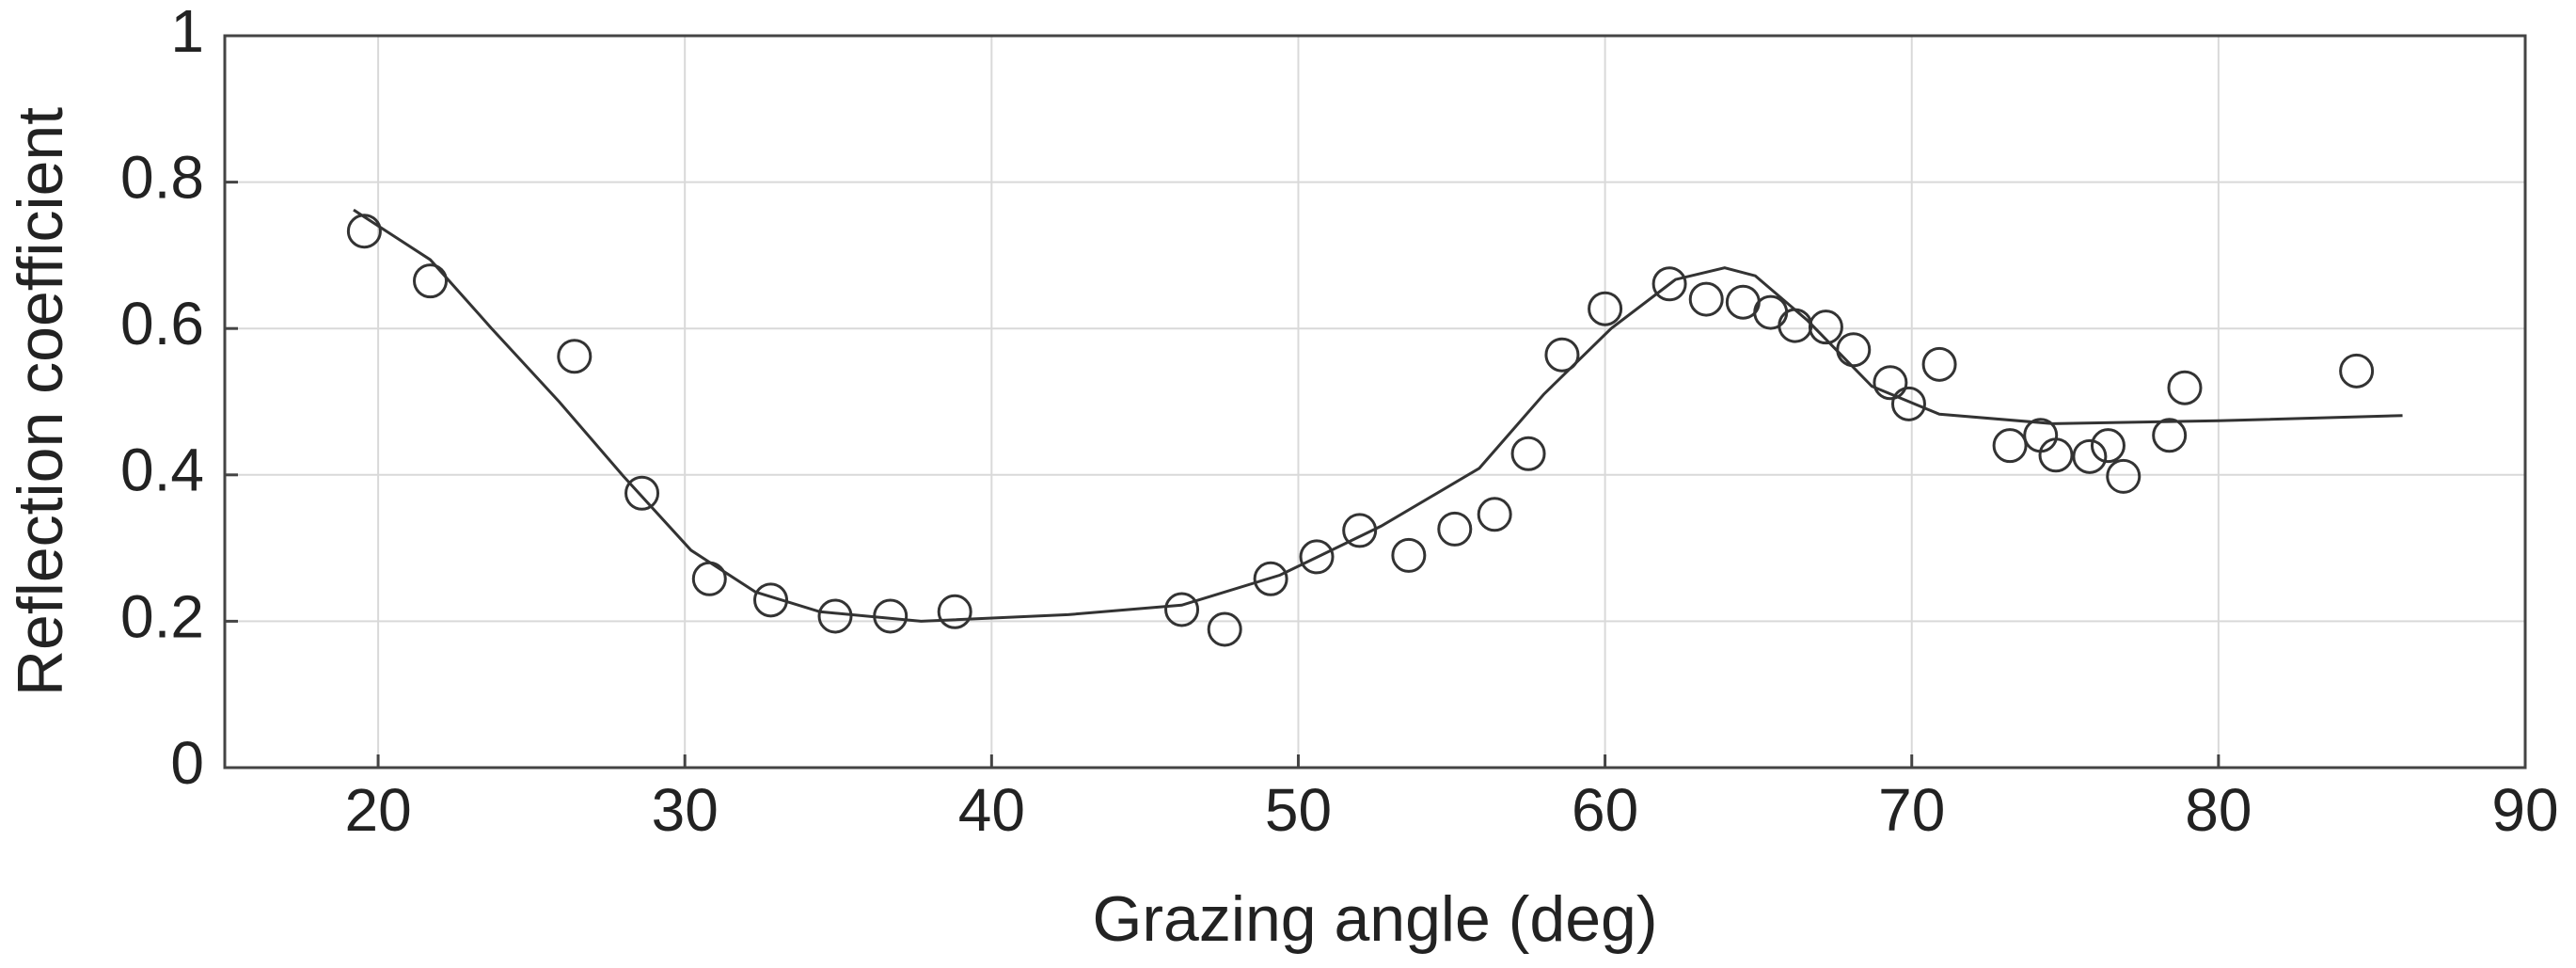 The width and height of the screenshot is (2576, 968). I want to click on y-tick-label: 0.2, so click(162, 616).